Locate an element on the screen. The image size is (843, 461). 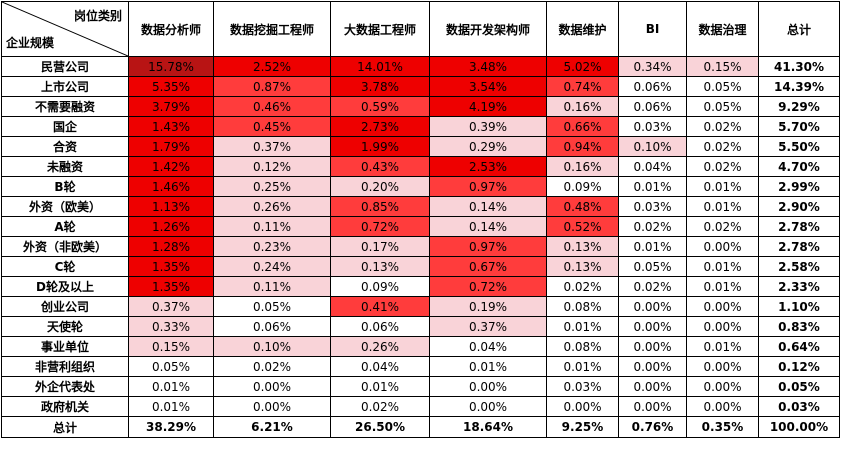
row-label: 外资（欧美） is located at coordinates (65, 206).